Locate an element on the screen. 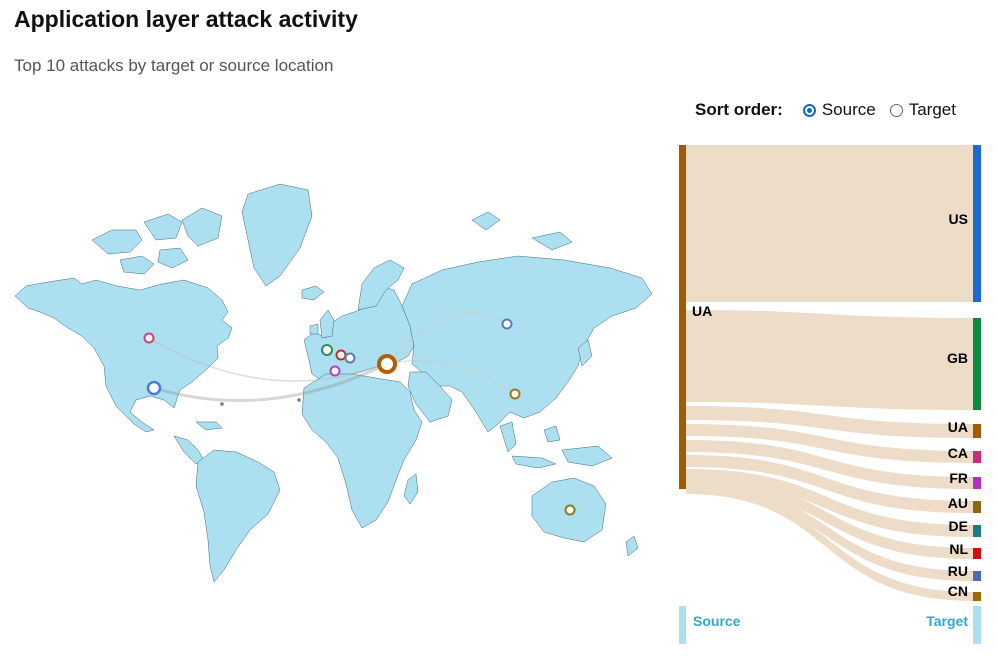 This screenshot has height=658, width=998. target-node-bar-gb is located at coordinates (977, 364).